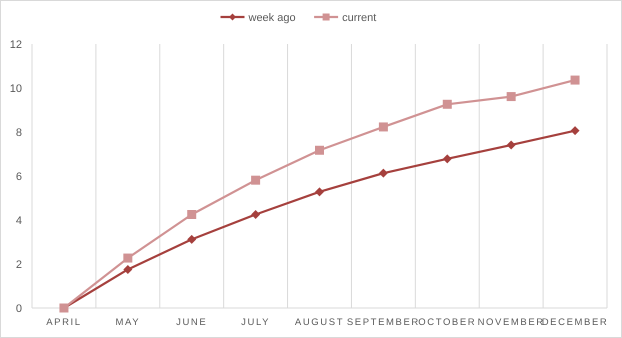 This screenshot has width=622, height=338. What do you see at coordinates (319, 322) in the screenshot?
I see `x-tick-label: AUGUST` at bounding box center [319, 322].